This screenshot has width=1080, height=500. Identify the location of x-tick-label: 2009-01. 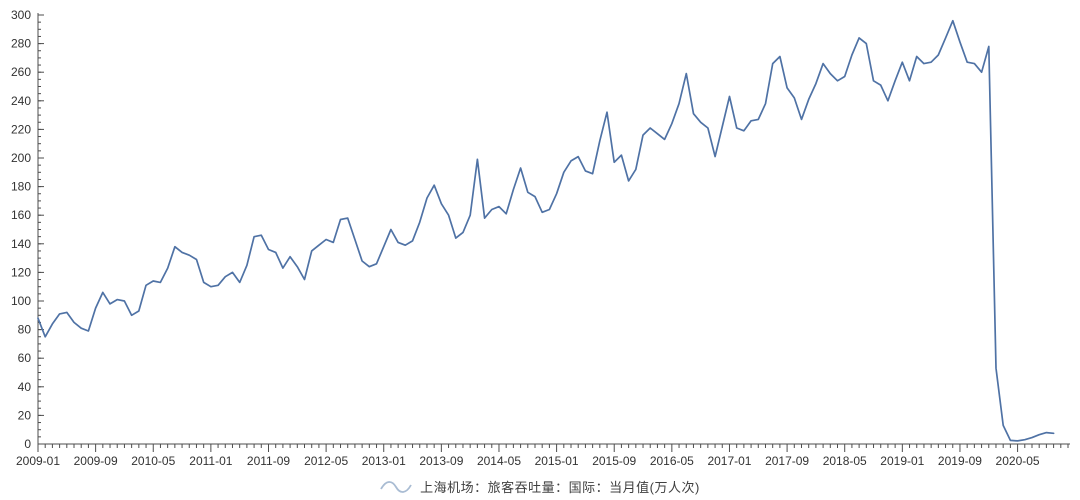
(38, 461).